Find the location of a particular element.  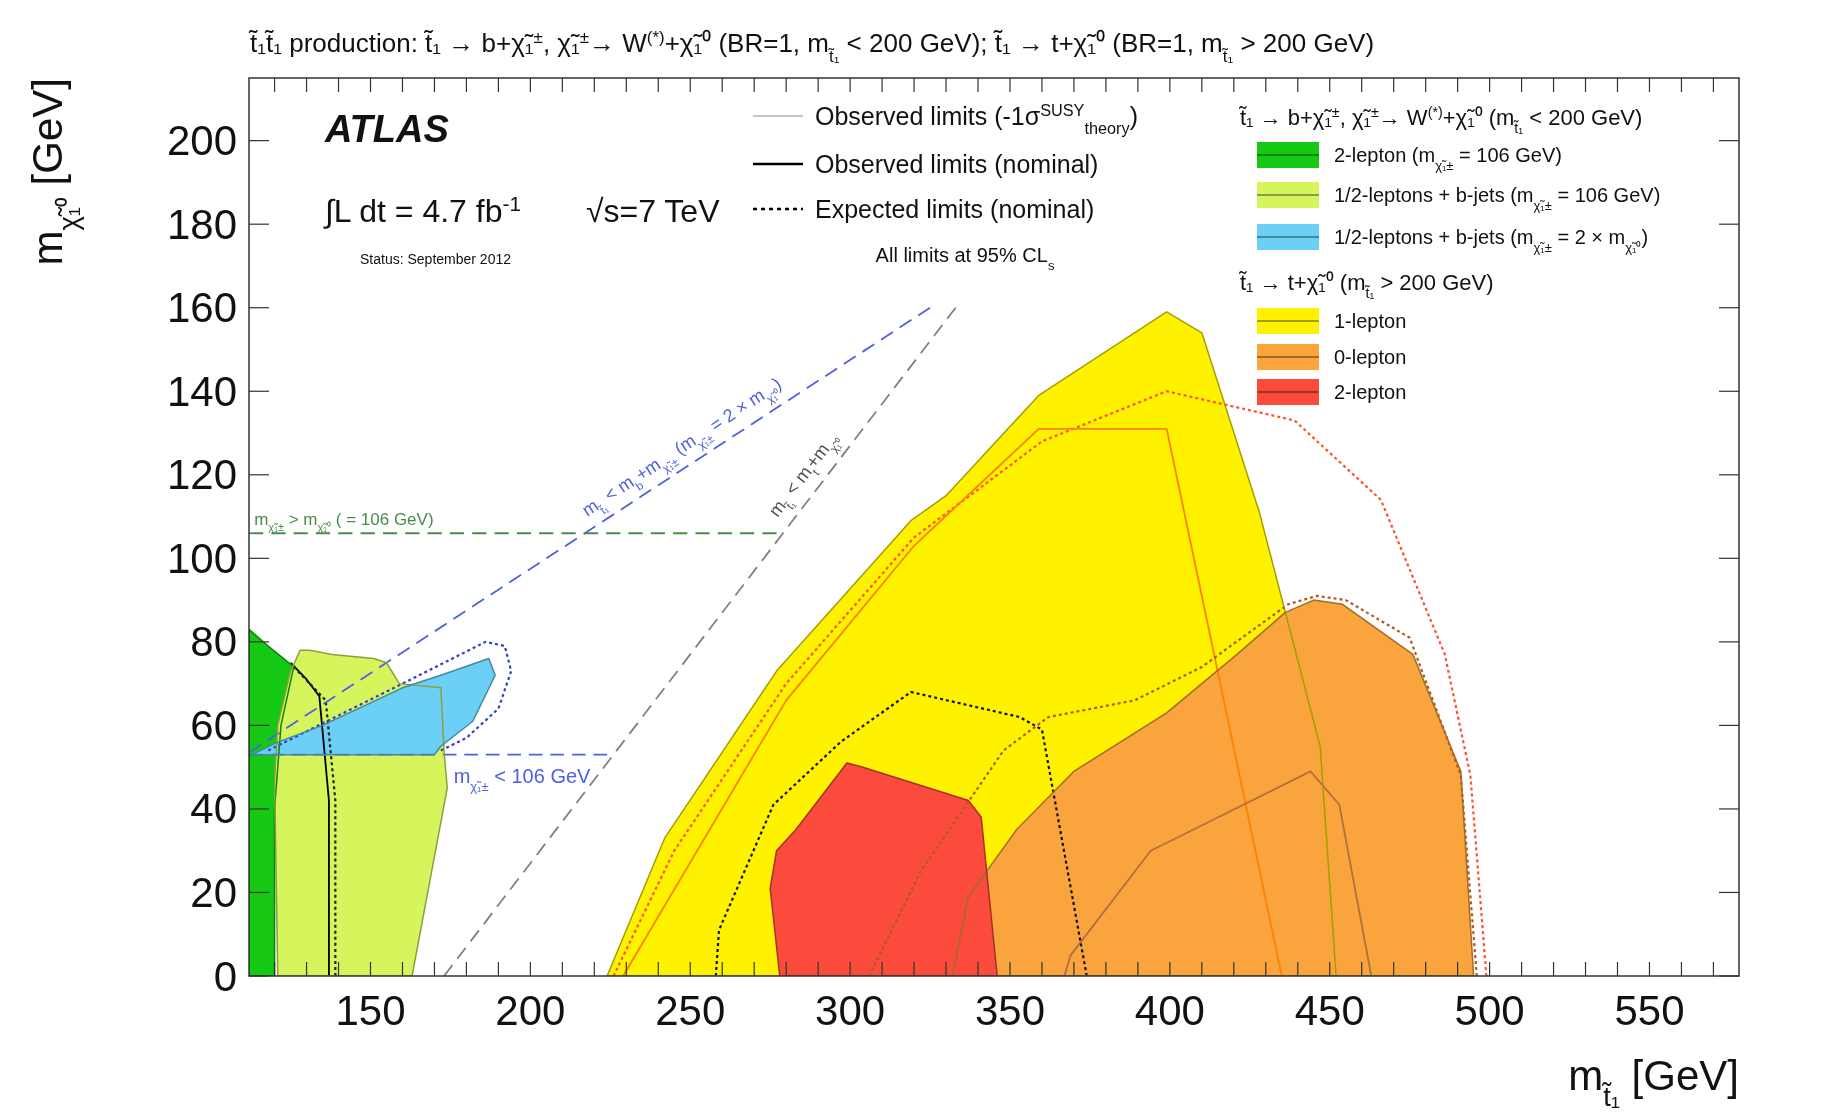

annotation: Observed limits (nominal) is located at coordinates (957, 164).